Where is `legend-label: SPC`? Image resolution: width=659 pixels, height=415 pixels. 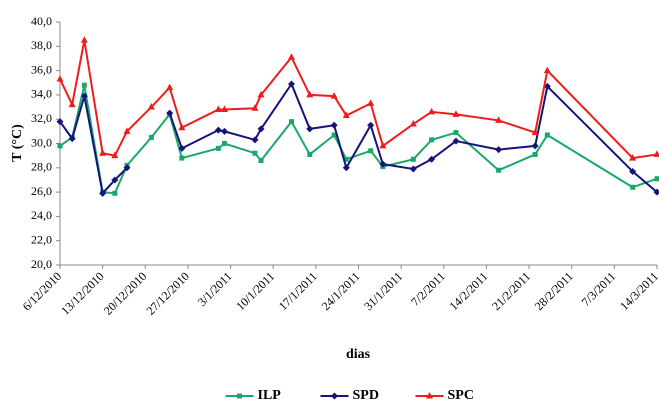
legend-label: SPC is located at coordinates (461, 395).